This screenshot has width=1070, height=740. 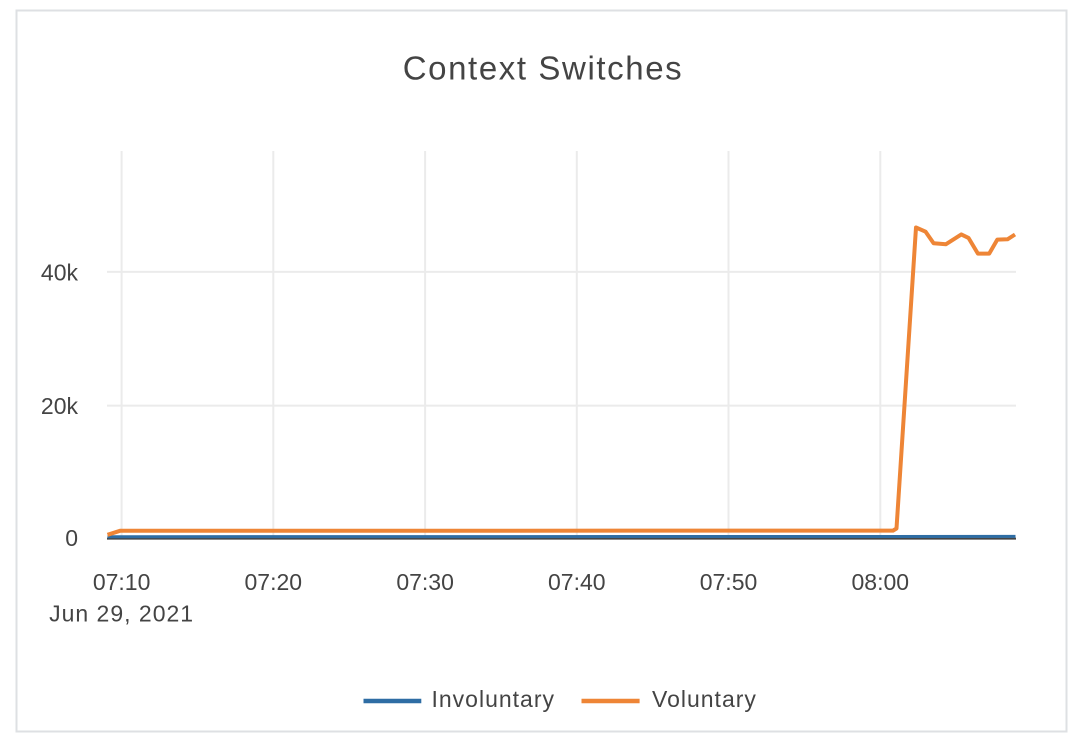 I want to click on svg-text: Jun 29, 2021, so click(x=121, y=614).